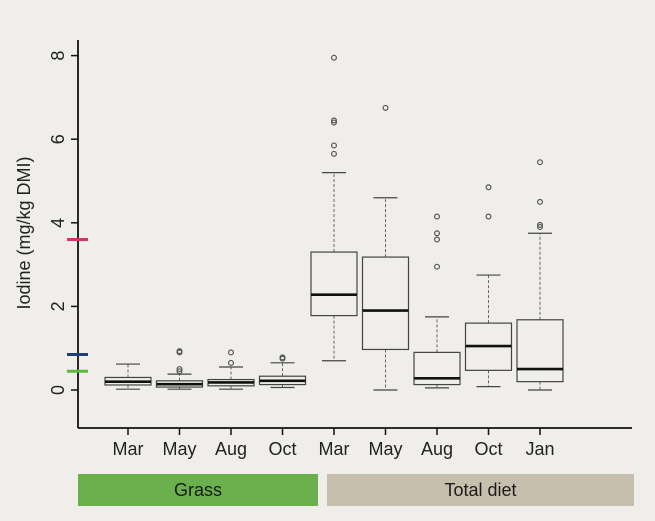 The image size is (655, 521). I want to click on y-axis-label: Iodine (mg/kg DMI), so click(24, 232).